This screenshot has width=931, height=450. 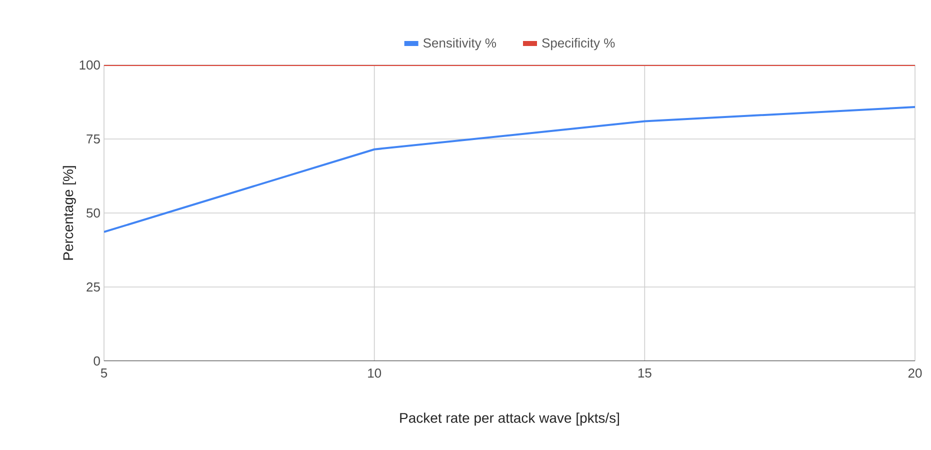 What do you see at coordinates (93, 213) in the screenshot?
I see `y-tick-label: 50` at bounding box center [93, 213].